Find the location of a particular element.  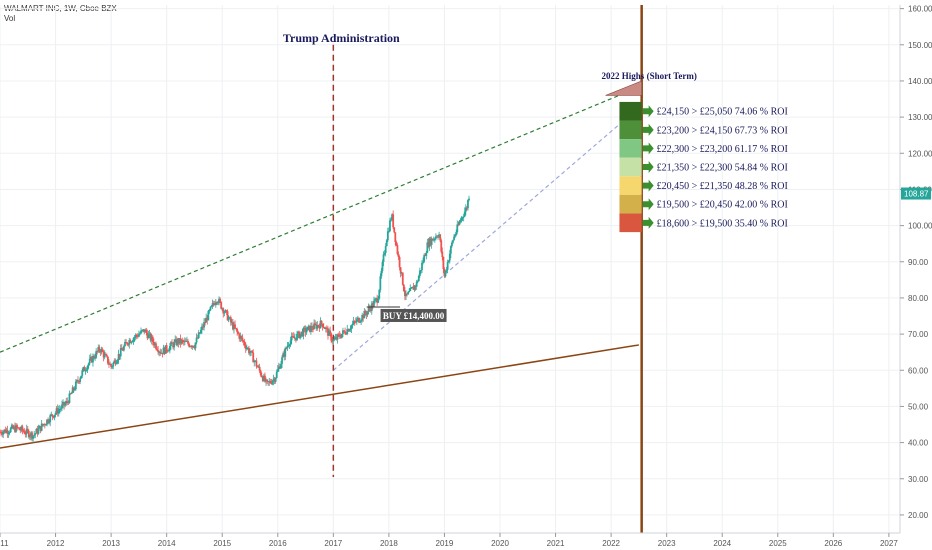

y-tick-label: 20.00 is located at coordinates (918, 515).